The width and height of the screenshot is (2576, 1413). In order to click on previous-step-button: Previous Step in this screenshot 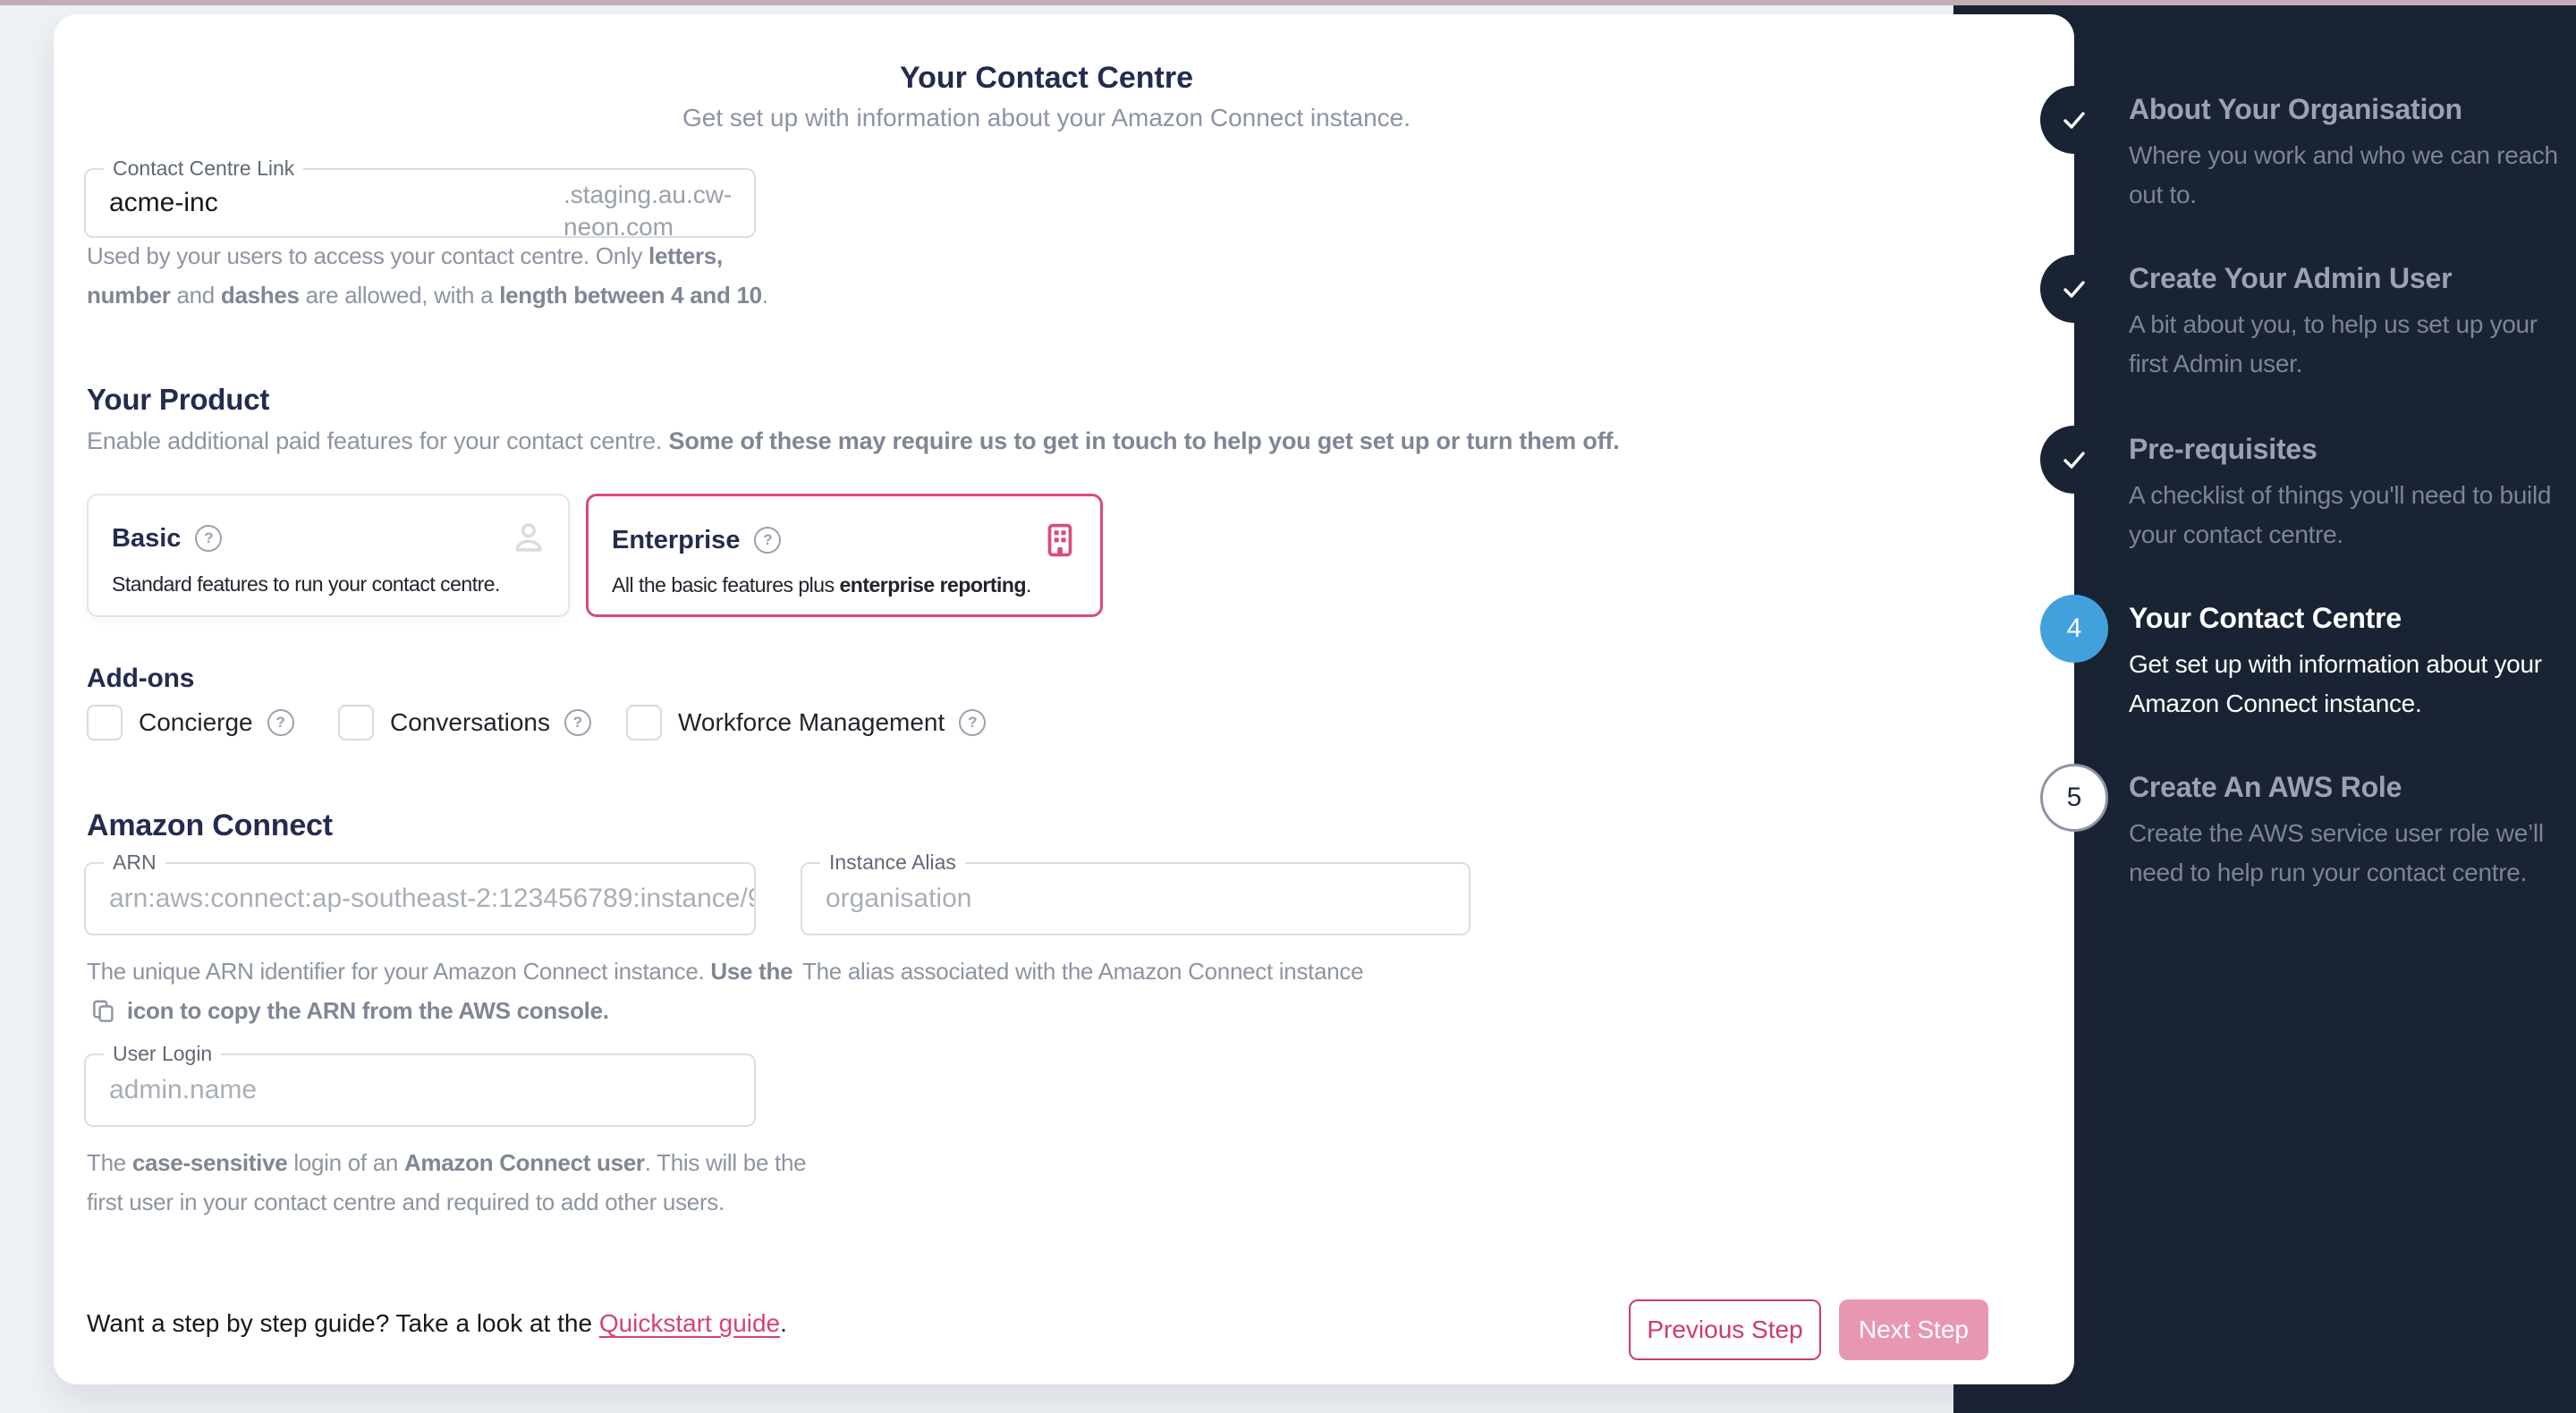, I will do `click(1725, 1329)`.